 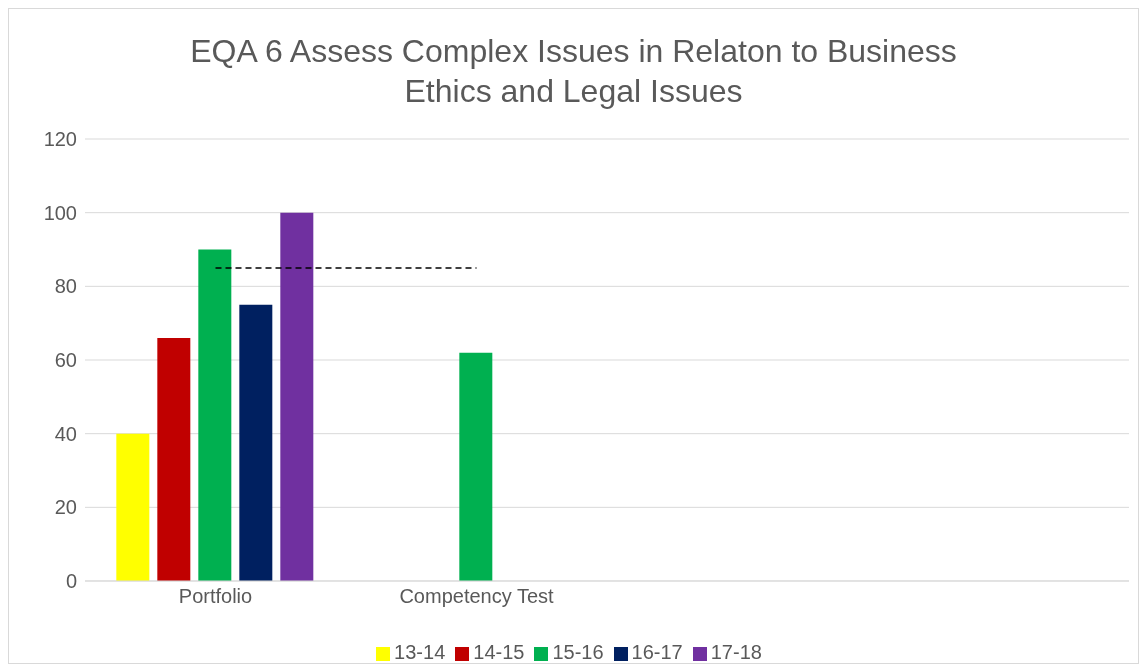 What do you see at coordinates (60, 139) in the screenshot?
I see `y-tick-label: 120` at bounding box center [60, 139].